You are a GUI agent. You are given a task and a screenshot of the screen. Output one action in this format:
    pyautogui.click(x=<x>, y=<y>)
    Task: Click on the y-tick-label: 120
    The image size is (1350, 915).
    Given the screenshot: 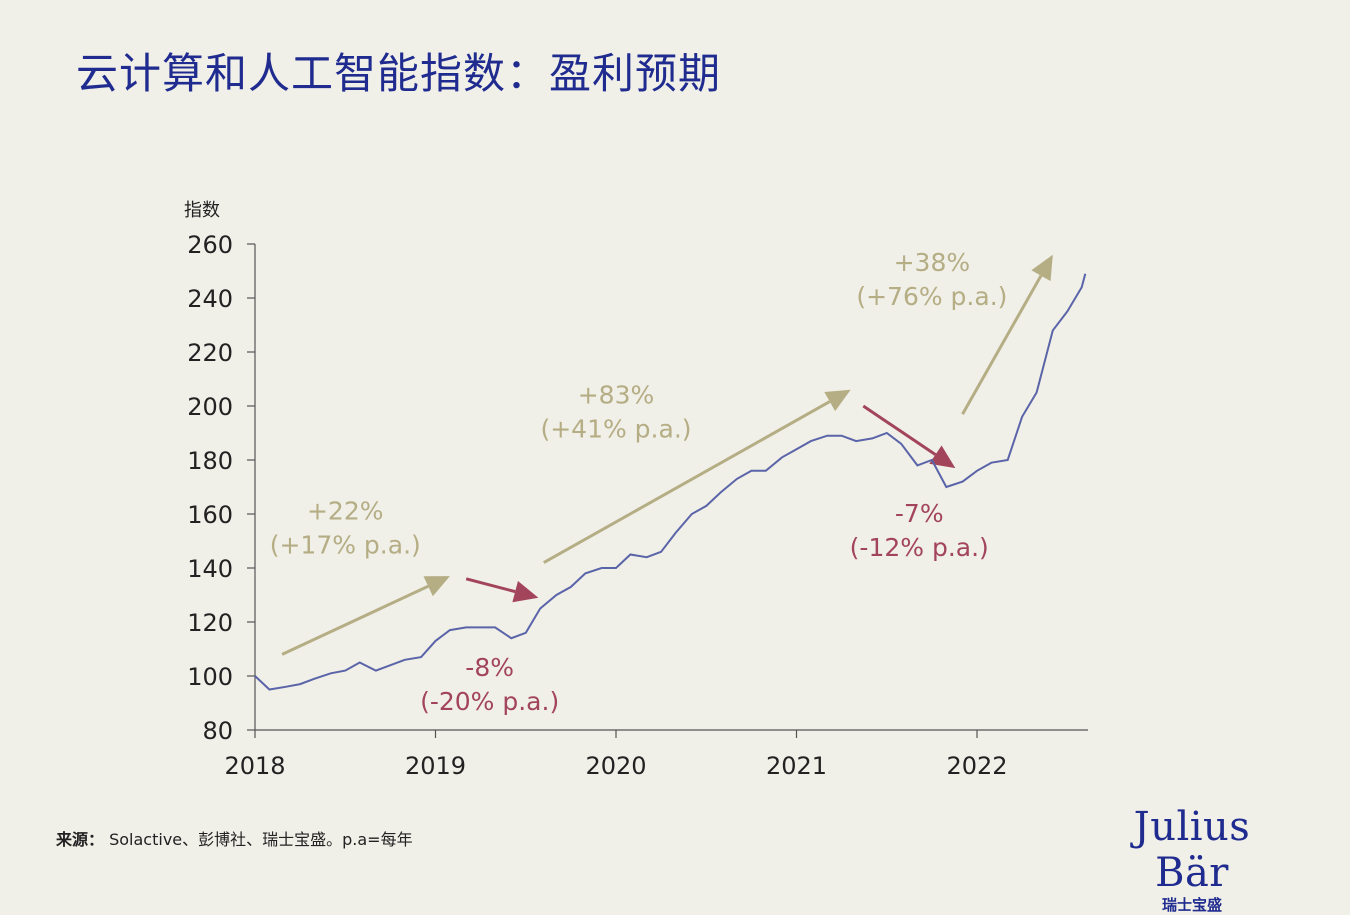 What is the action you would take?
    pyautogui.click(x=210, y=623)
    